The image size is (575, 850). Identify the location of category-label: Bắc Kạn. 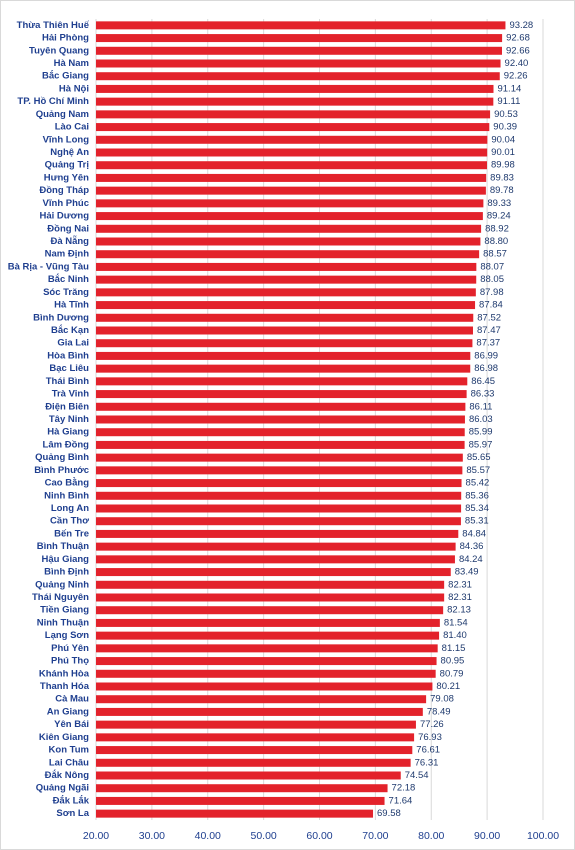
(70, 330).